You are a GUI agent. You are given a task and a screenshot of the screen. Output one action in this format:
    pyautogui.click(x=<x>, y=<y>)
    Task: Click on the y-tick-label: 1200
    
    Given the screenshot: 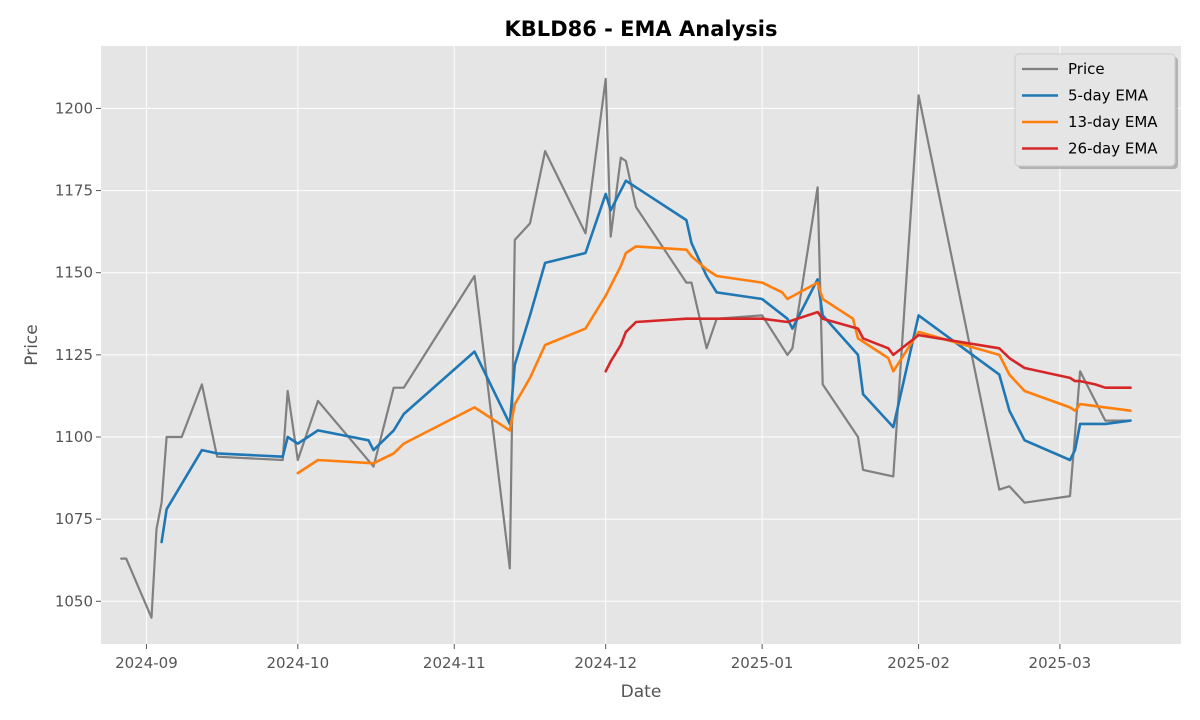 What is the action you would take?
    pyautogui.click(x=74, y=108)
    